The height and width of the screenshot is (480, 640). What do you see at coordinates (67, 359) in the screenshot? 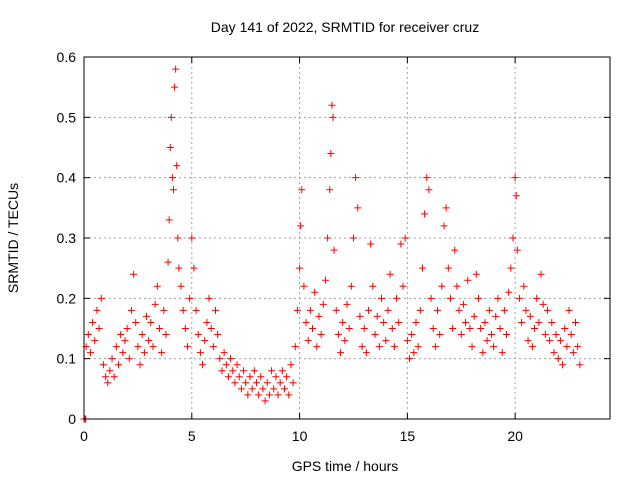
I see `y-tick-label: 0.1` at bounding box center [67, 359].